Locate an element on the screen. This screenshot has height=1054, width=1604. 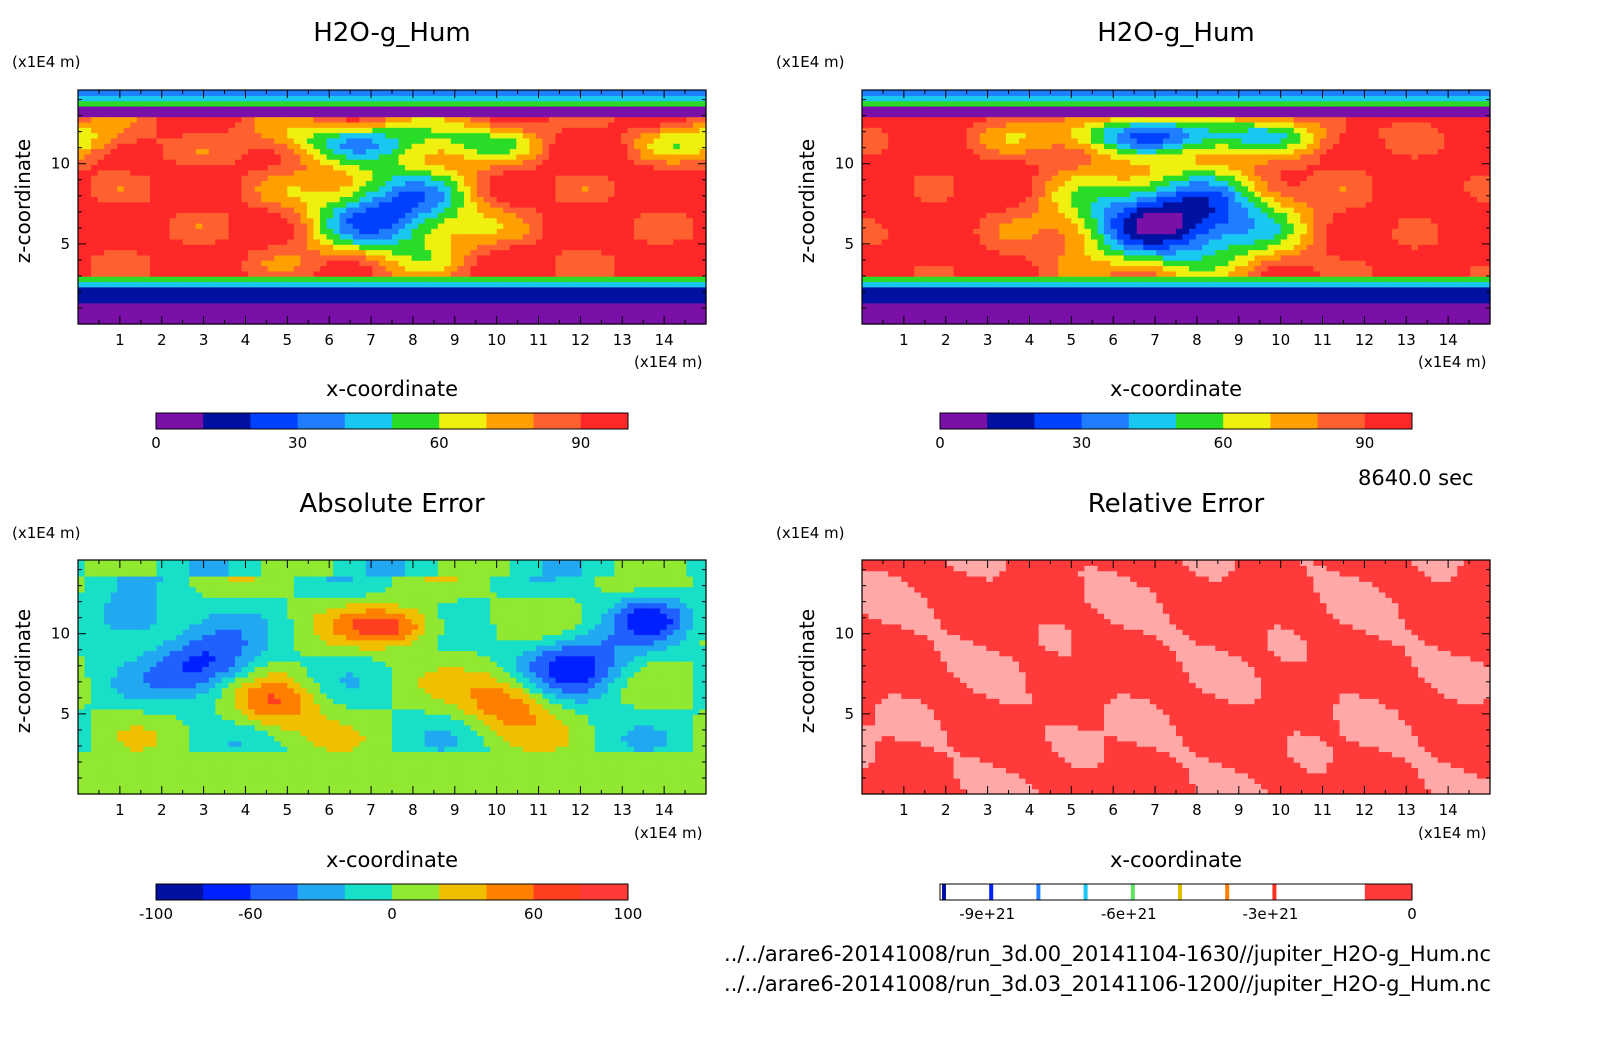
panel3-x-unit: (x1E4 m) is located at coordinates (668, 833).